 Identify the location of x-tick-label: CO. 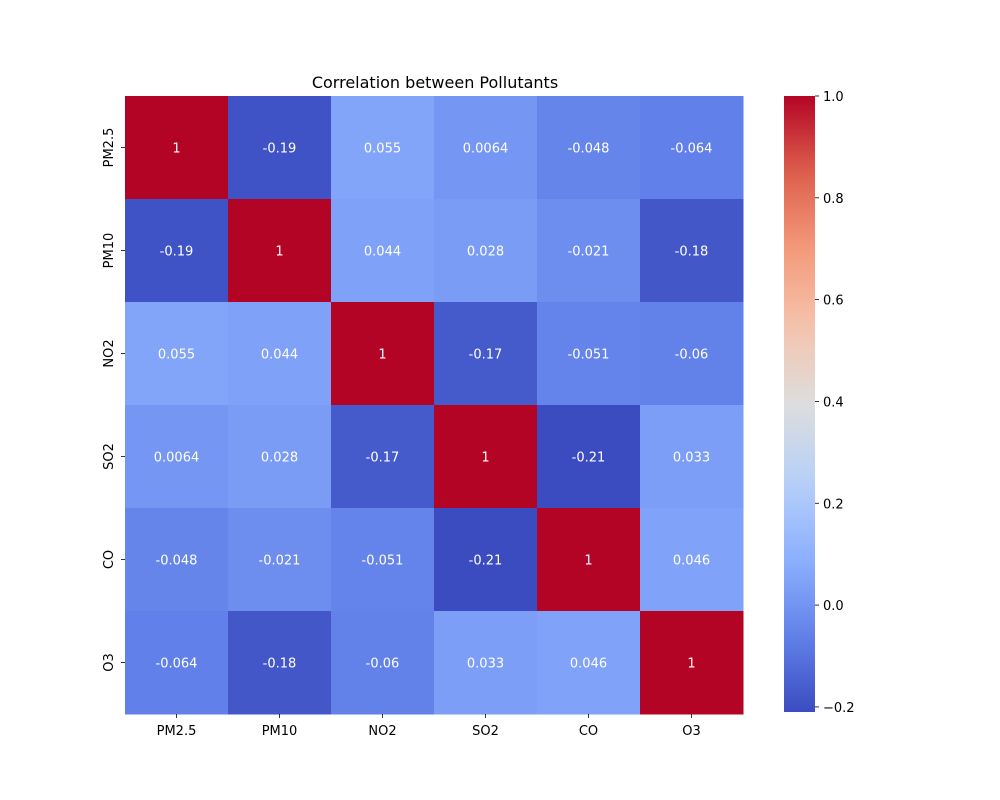
(588, 731).